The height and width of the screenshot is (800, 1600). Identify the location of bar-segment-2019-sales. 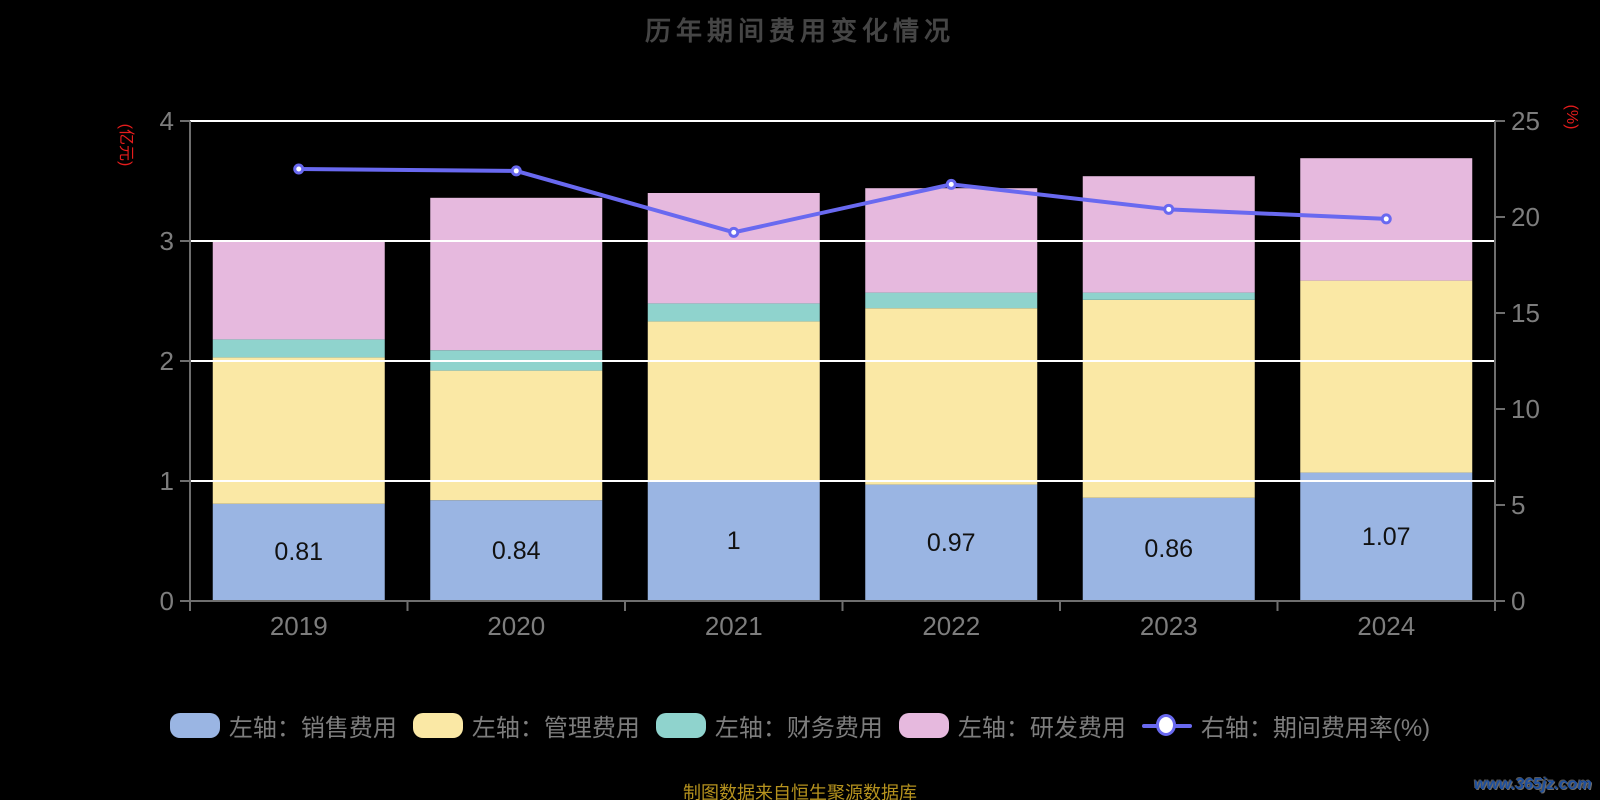
(298, 552).